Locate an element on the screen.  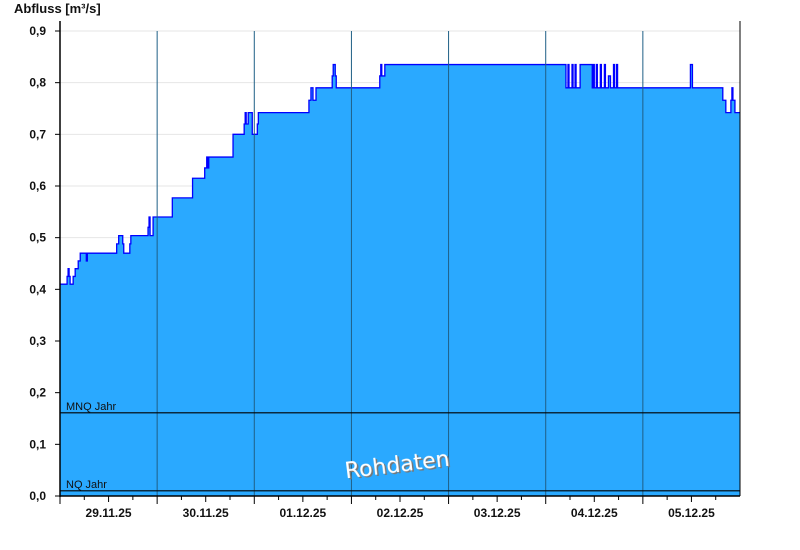
y-tick-label: 0,9 is located at coordinates (37, 31).